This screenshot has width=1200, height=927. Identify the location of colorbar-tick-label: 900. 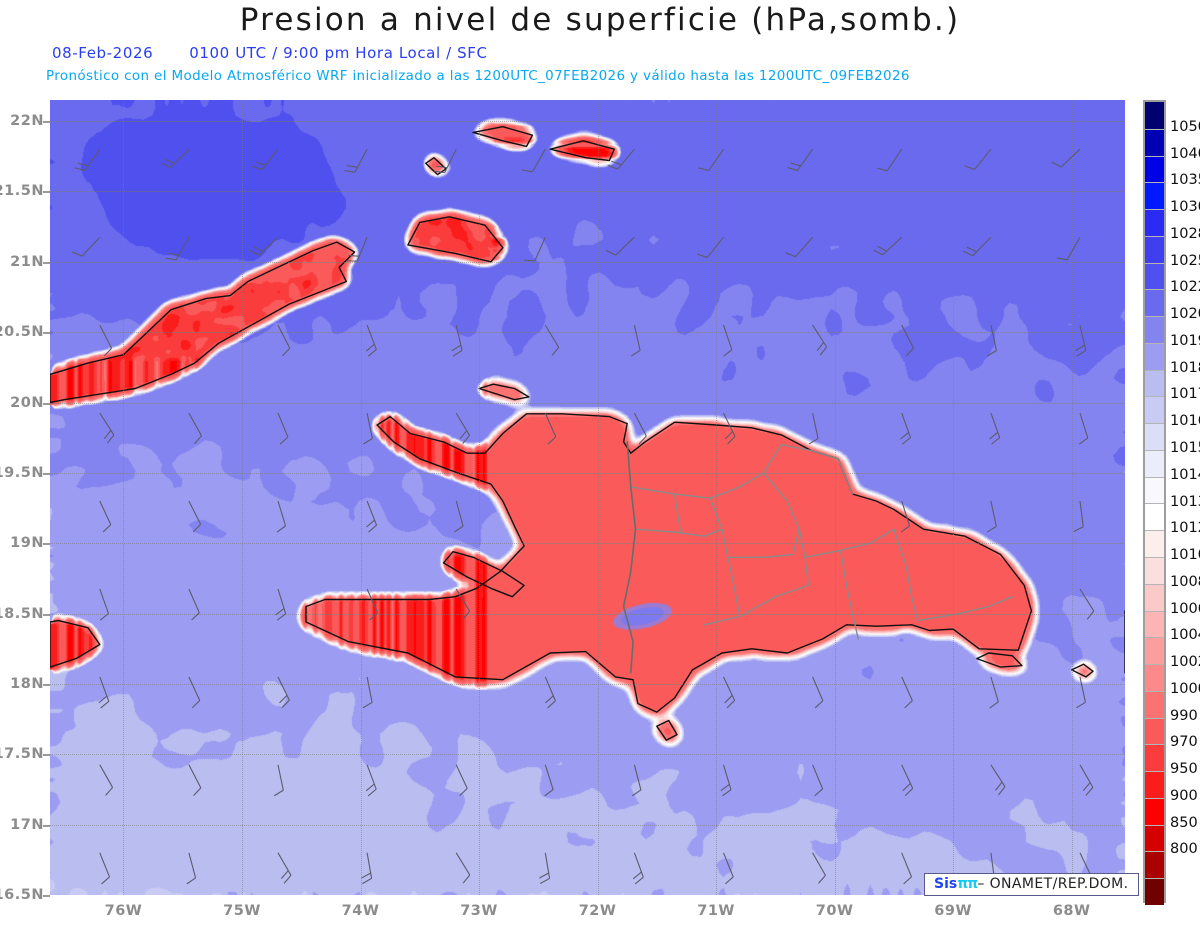
(1184, 795).